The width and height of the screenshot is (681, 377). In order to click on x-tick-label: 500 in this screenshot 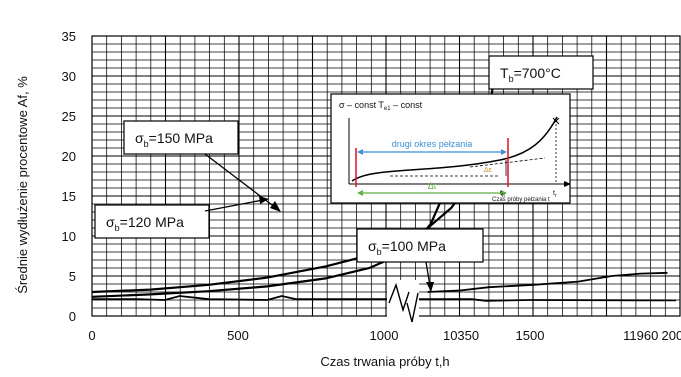, I will do `click(238, 335)`.